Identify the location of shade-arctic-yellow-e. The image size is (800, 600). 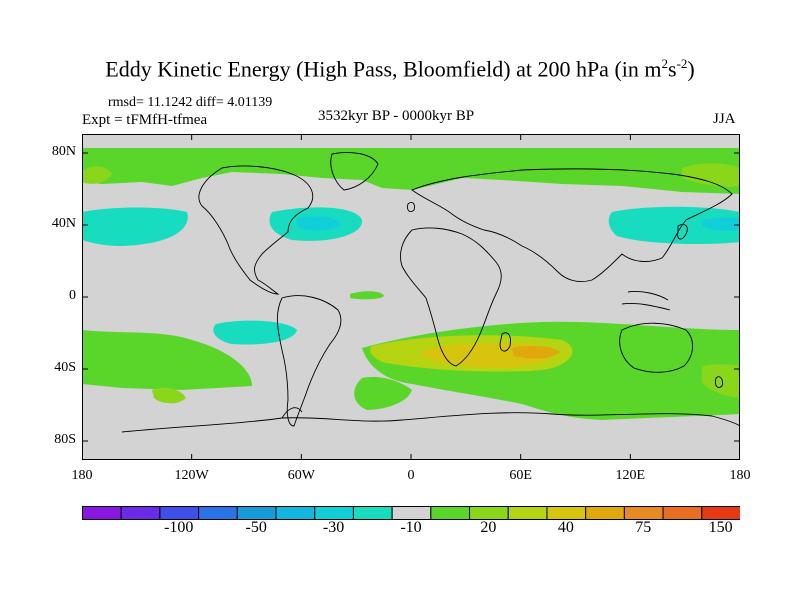
(711, 175).